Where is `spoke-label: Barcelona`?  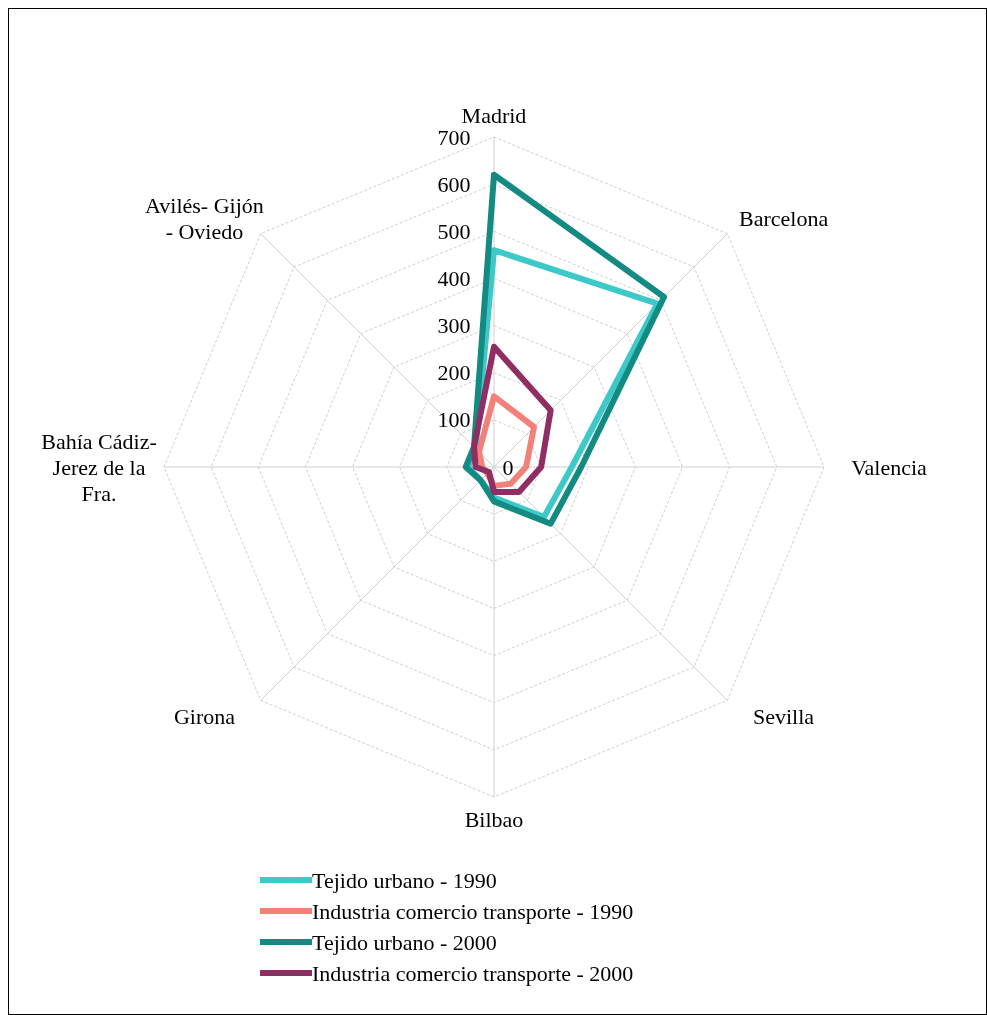
spoke-label: Barcelona is located at coordinates (783, 219).